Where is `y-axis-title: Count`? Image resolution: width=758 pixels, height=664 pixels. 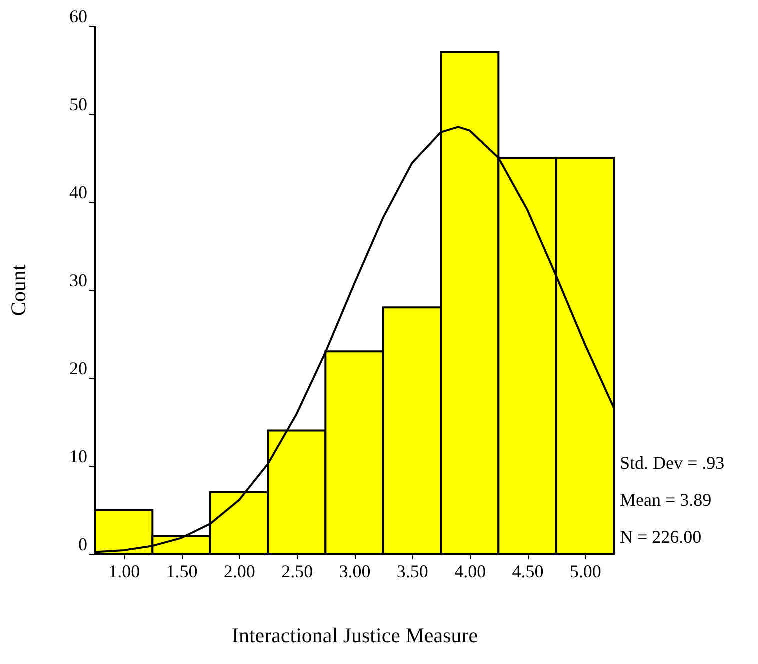 y-axis-title: Count is located at coordinates (18, 290).